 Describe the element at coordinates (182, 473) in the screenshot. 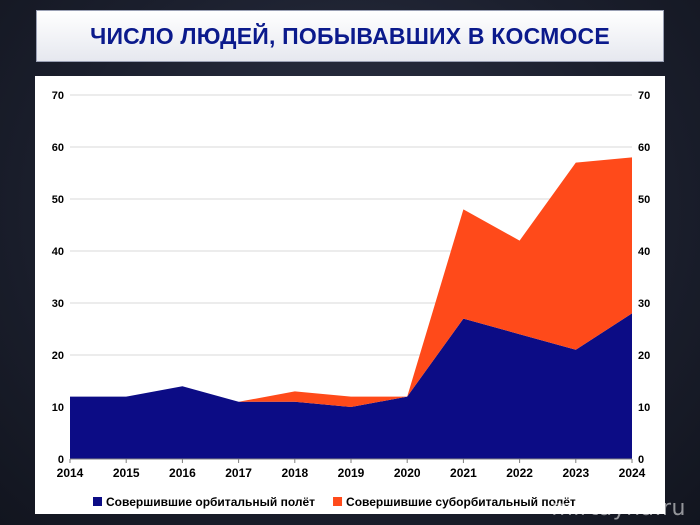

I see `x-tick-label: 2016` at that location.